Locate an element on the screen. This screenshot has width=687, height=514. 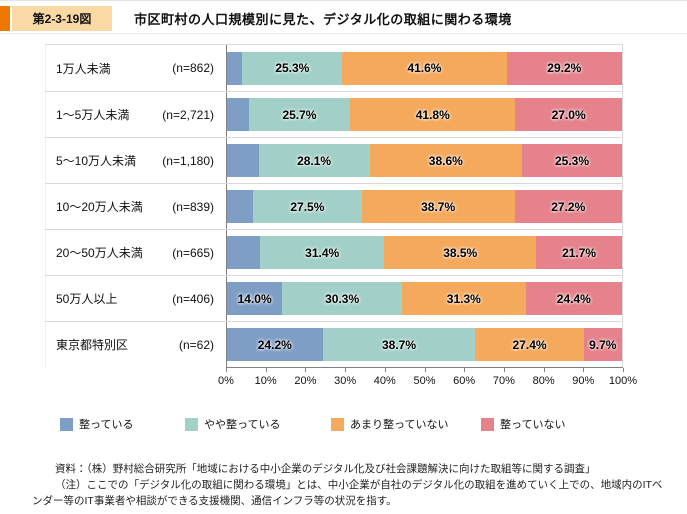
stacked-bar: 27.5% 38.7% 27.2% is located at coordinates (424, 206).